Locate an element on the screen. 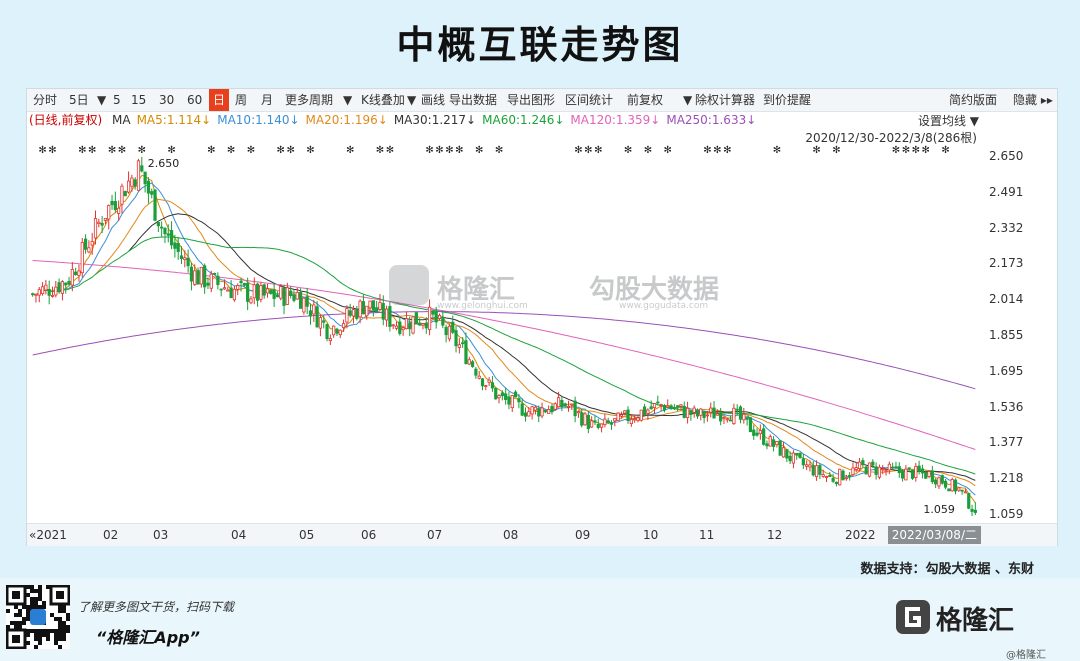 This screenshot has width=1080, height=661. toolbar-item-21: 到价提醒 is located at coordinates (787, 100).